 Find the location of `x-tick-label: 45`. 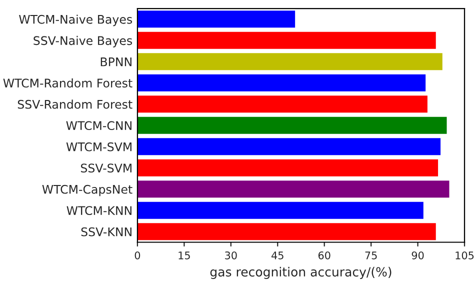

x-tick-label: 45 is located at coordinates (278, 256).